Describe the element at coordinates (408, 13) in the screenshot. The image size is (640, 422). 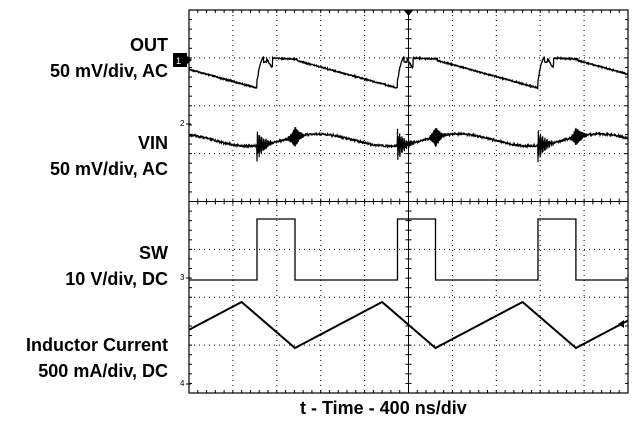
I see `trigger-marker` at that location.